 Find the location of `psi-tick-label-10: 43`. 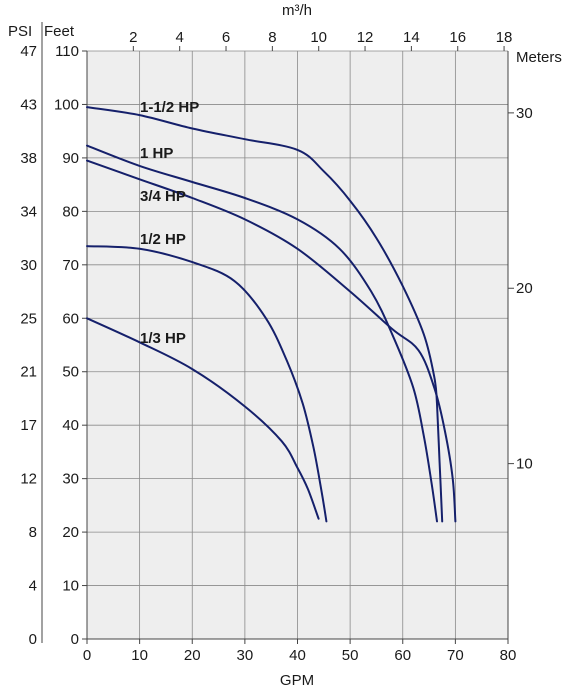

psi-tick-label-10: 43 is located at coordinates (28, 104).